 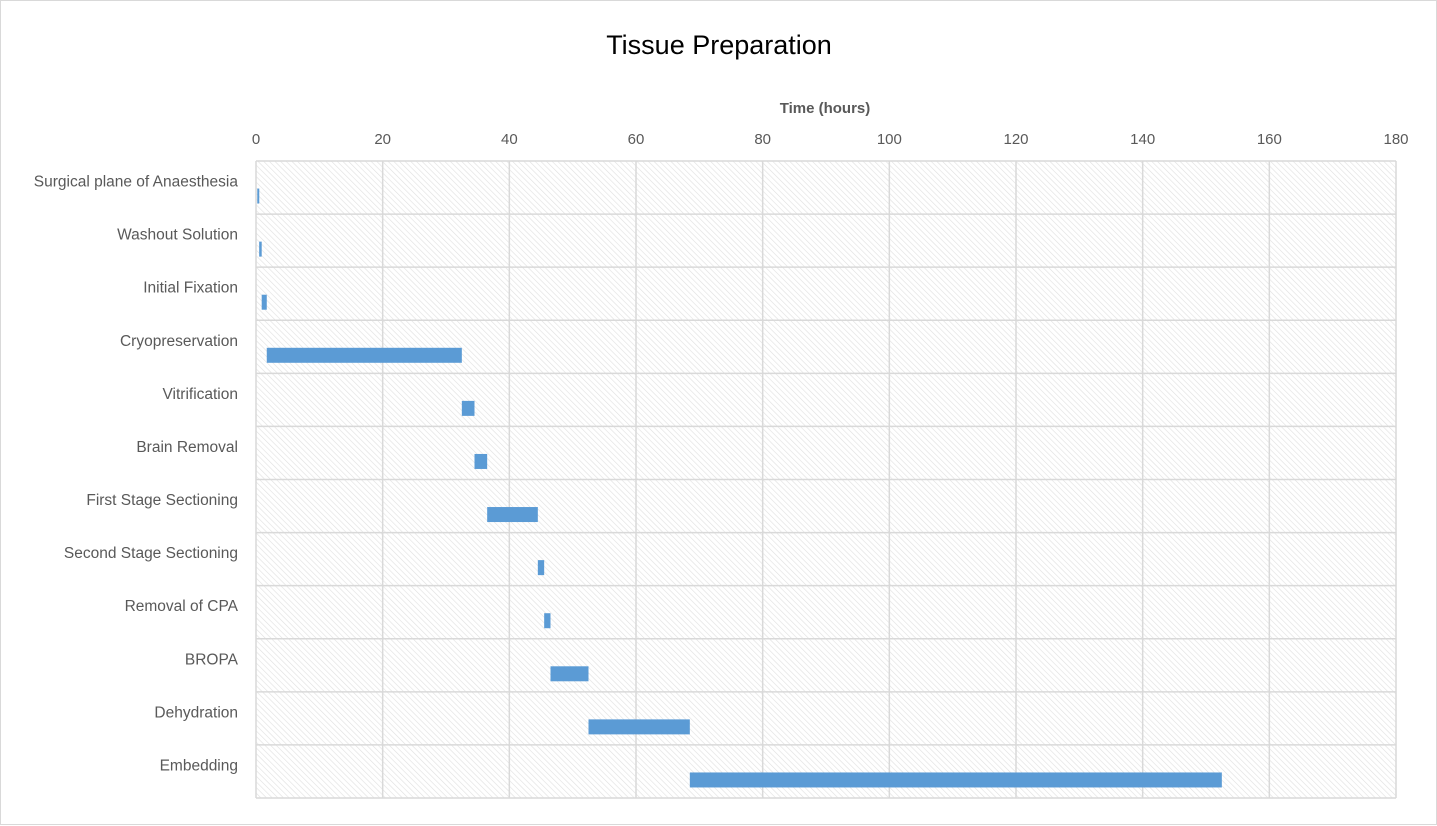 I want to click on category-label: Embedding, so click(x=199, y=765).